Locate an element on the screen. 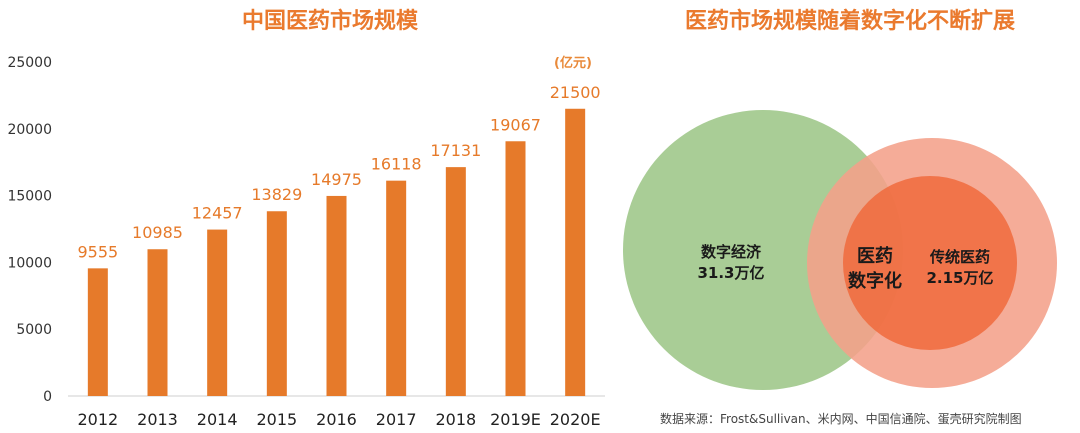 Image resolution: width=1080 pixels, height=433 pixels. traditional-medicine-label: 传统医药 2.15万亿 is located at coordinates (960, 268).